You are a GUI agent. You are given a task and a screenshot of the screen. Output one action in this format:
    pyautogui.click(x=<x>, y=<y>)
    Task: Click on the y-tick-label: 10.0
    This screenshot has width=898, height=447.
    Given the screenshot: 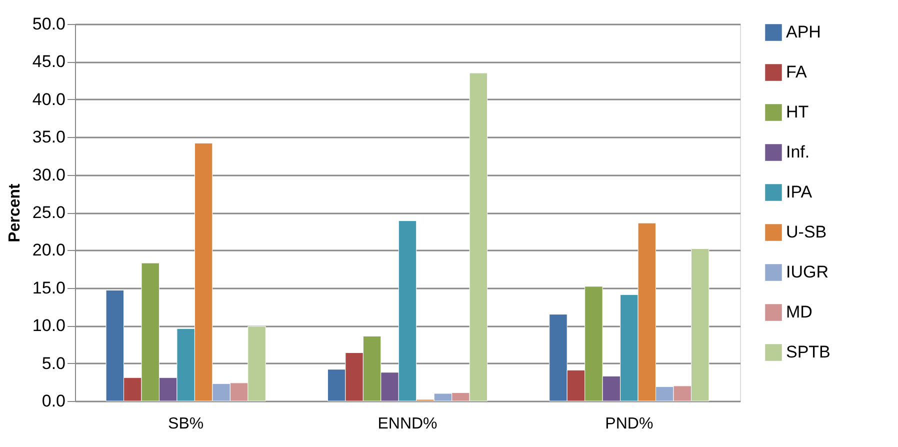 What is the action you would take?
    pyautogui.click(x=49, y=326)
    